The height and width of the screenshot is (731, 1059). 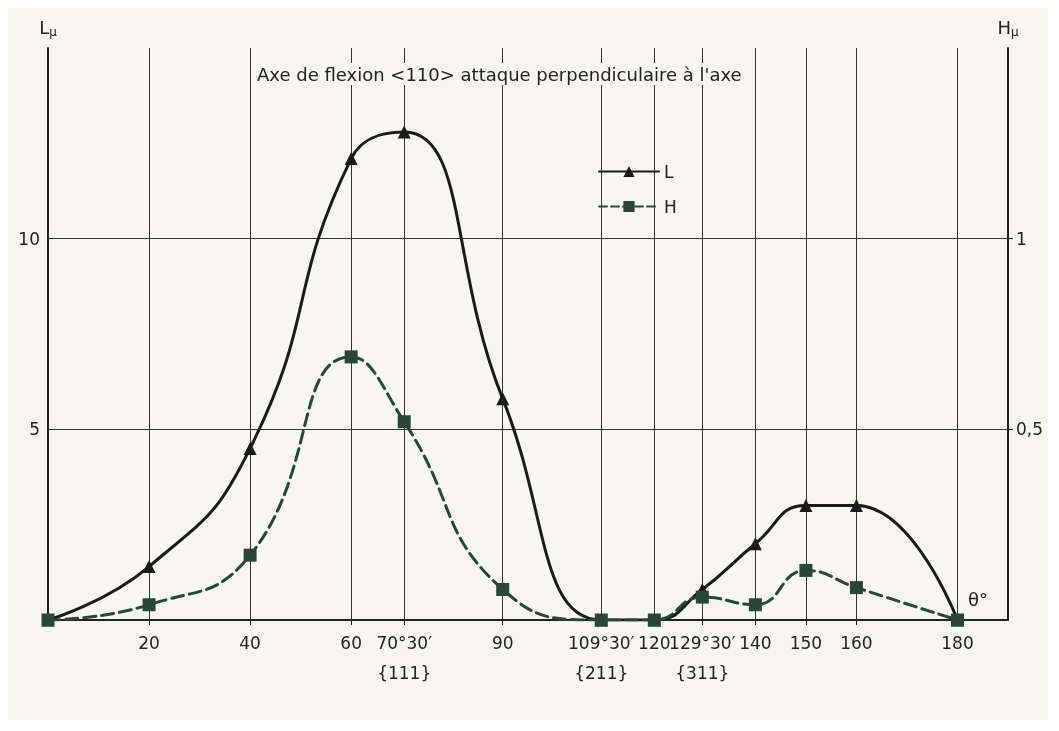 What do you see at coordinates (404, 658) in the screenshot?
I see `x-tick-label: 70°30′ {111}` at bounding box center [404, 658].